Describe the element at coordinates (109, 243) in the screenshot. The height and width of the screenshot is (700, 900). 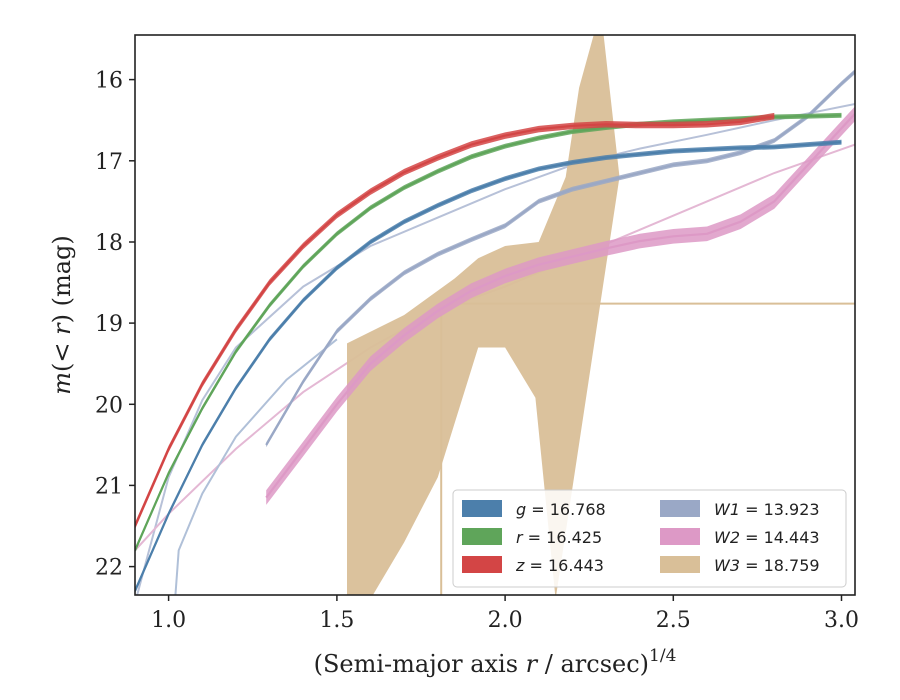
I see `y-tick-label: 18` at that location.